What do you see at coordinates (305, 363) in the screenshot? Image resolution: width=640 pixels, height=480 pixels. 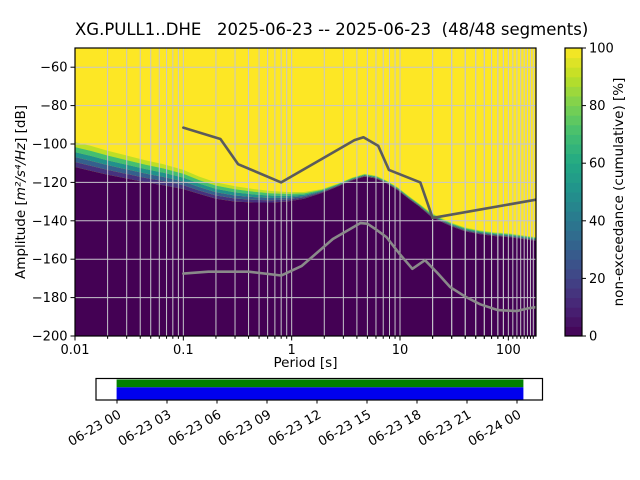 I see `x-axis-label: Period [s]` at bounding box center [305, 363].